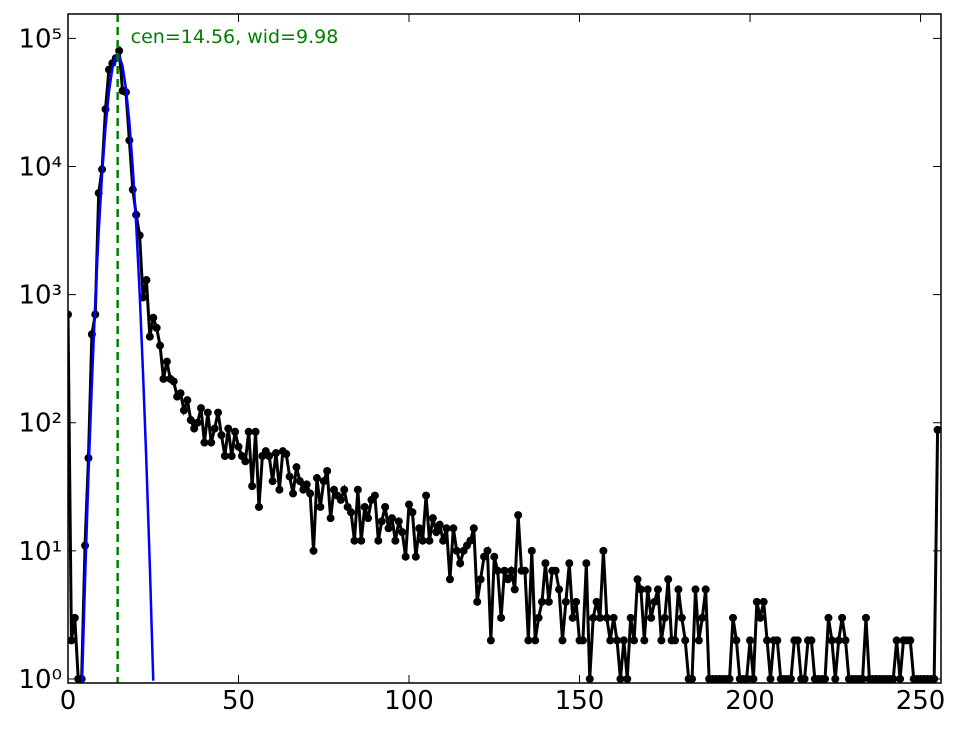 Image resolution: width=964 pixels, height=733 pixels. Describe the element at coordinates (40, 39) in the screenshot. I see `y-tick-label: 10⁵` at that location.